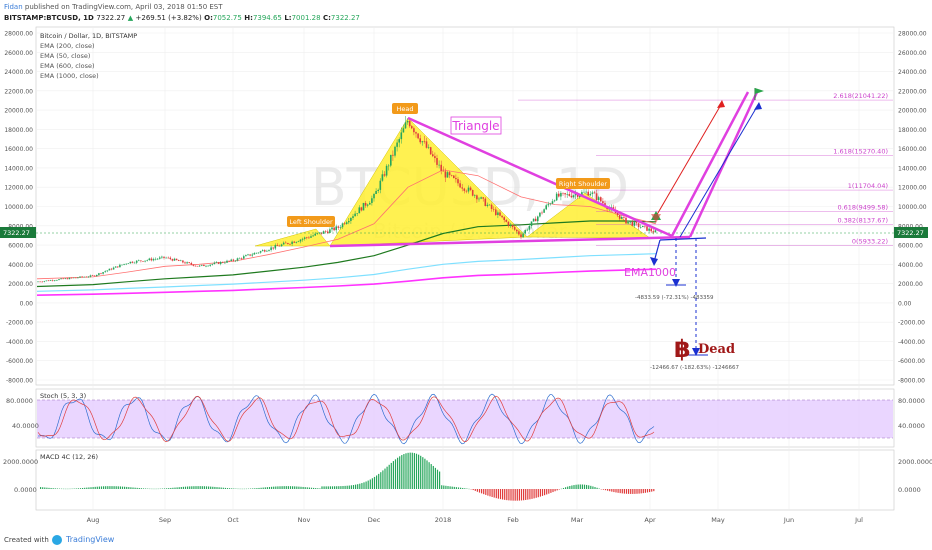 The height and width of the screenshot is (550, 932). What do you see at coordinates (710, 164) in the screenshot?
I see `triangle-breakout-line-a` at bounding box center [710, 164].